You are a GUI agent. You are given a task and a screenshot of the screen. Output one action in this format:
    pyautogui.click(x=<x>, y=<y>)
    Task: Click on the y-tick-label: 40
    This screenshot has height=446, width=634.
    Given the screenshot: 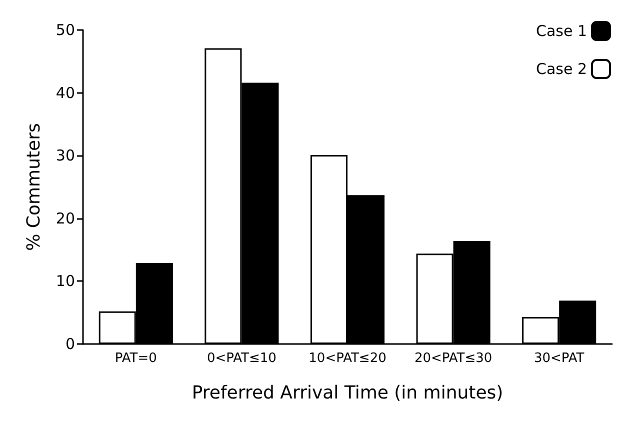 What is the action you would take?
    pyautogui.click(x=65, y=93)
    